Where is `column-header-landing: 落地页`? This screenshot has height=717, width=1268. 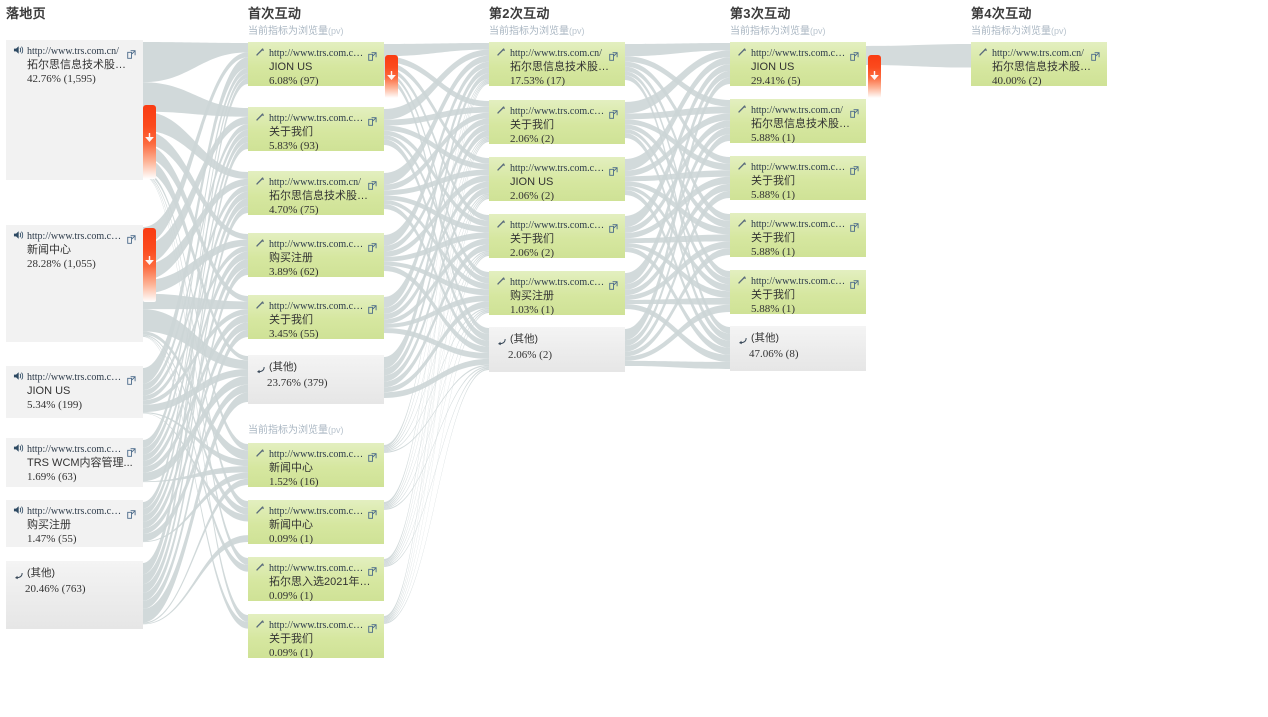 column-header-landing: 落地页 is located at coordinates (26, 14).